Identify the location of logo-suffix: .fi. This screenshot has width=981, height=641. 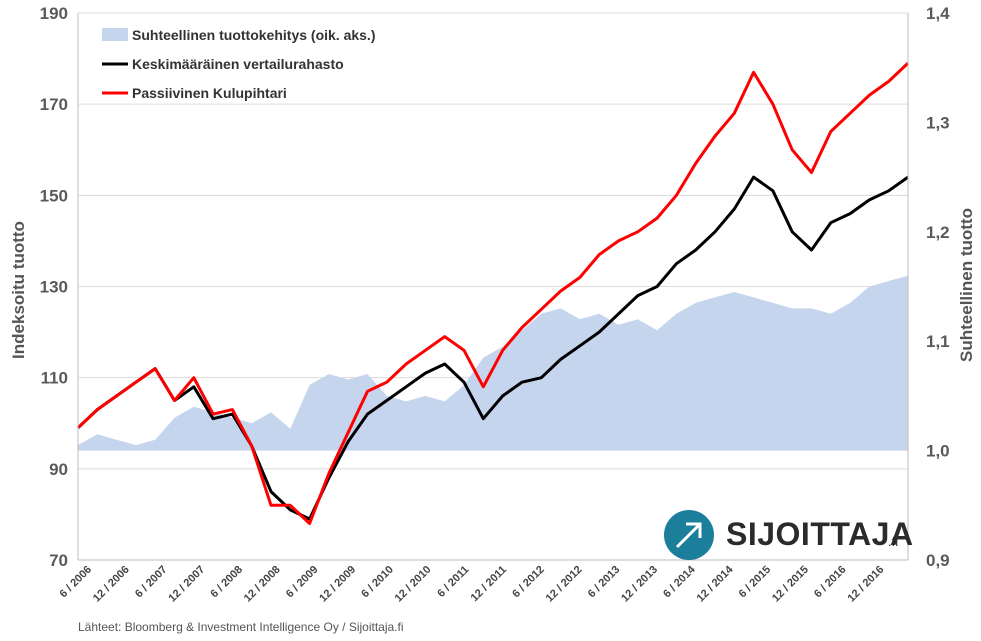
(893, 541).